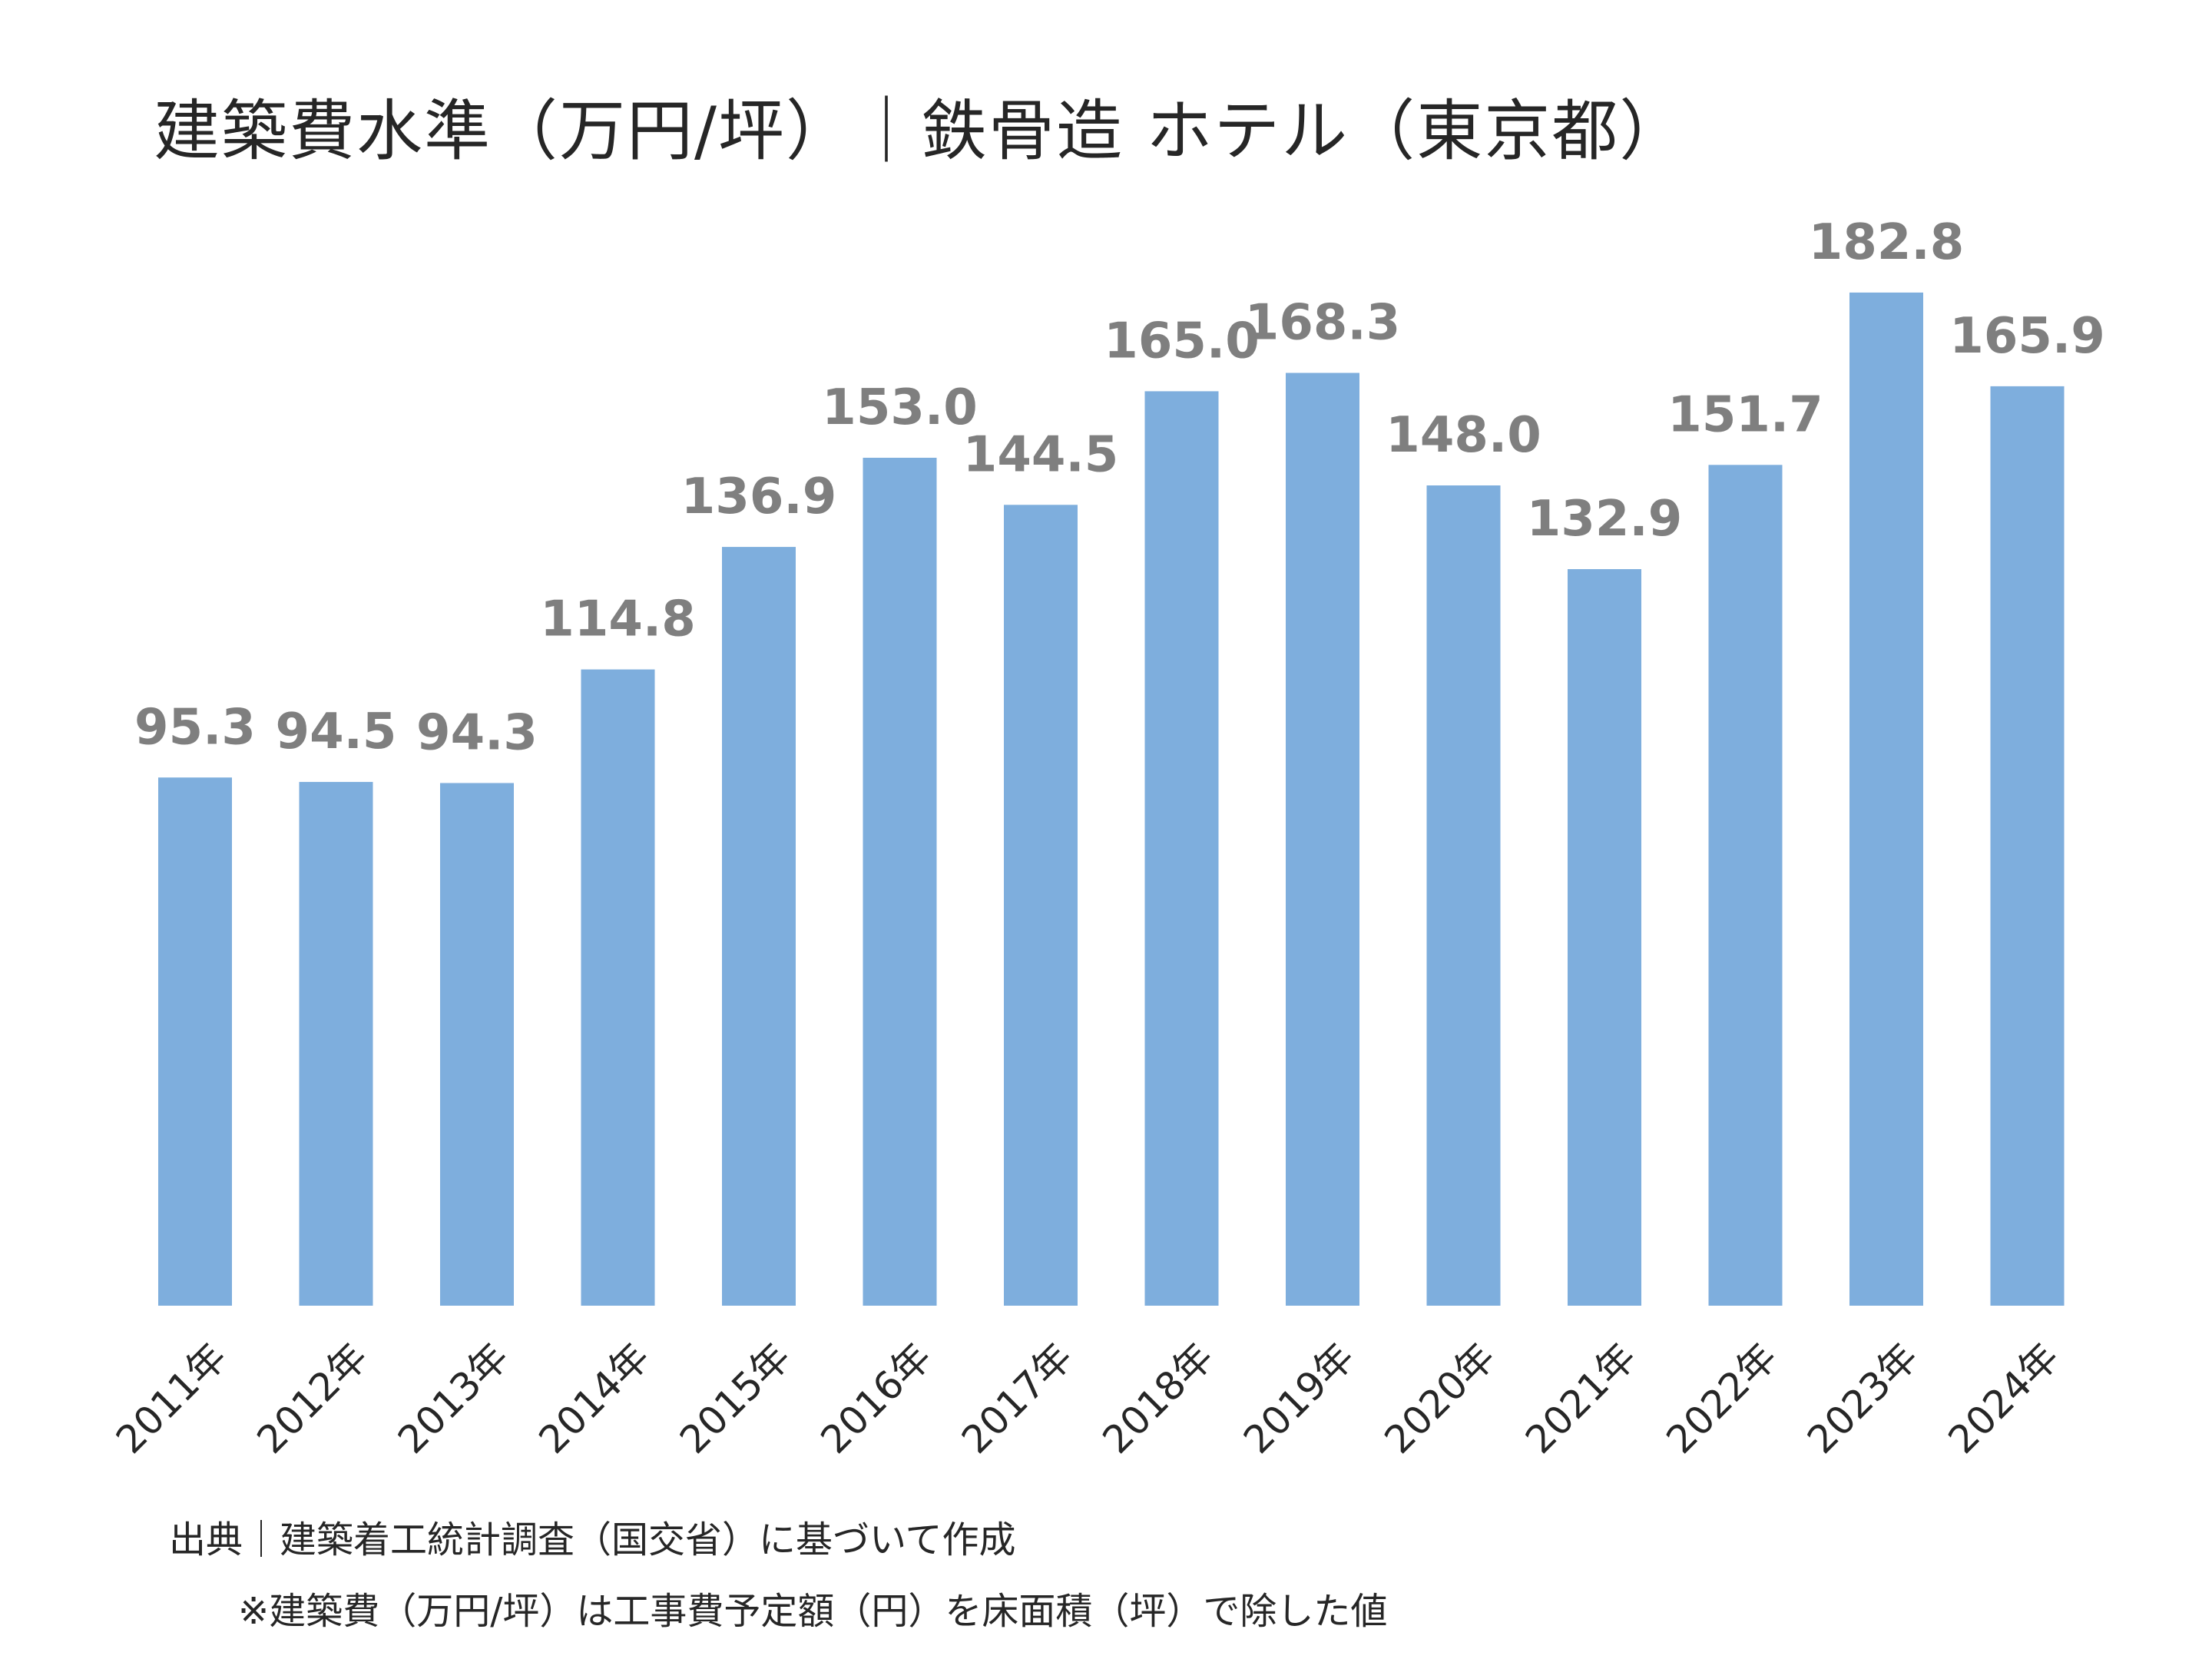 This screenshot has width=2212, height=1659. Describe the element at coordinates (195, 1041) in the screenshot. I see `bar-2011年` at that location.